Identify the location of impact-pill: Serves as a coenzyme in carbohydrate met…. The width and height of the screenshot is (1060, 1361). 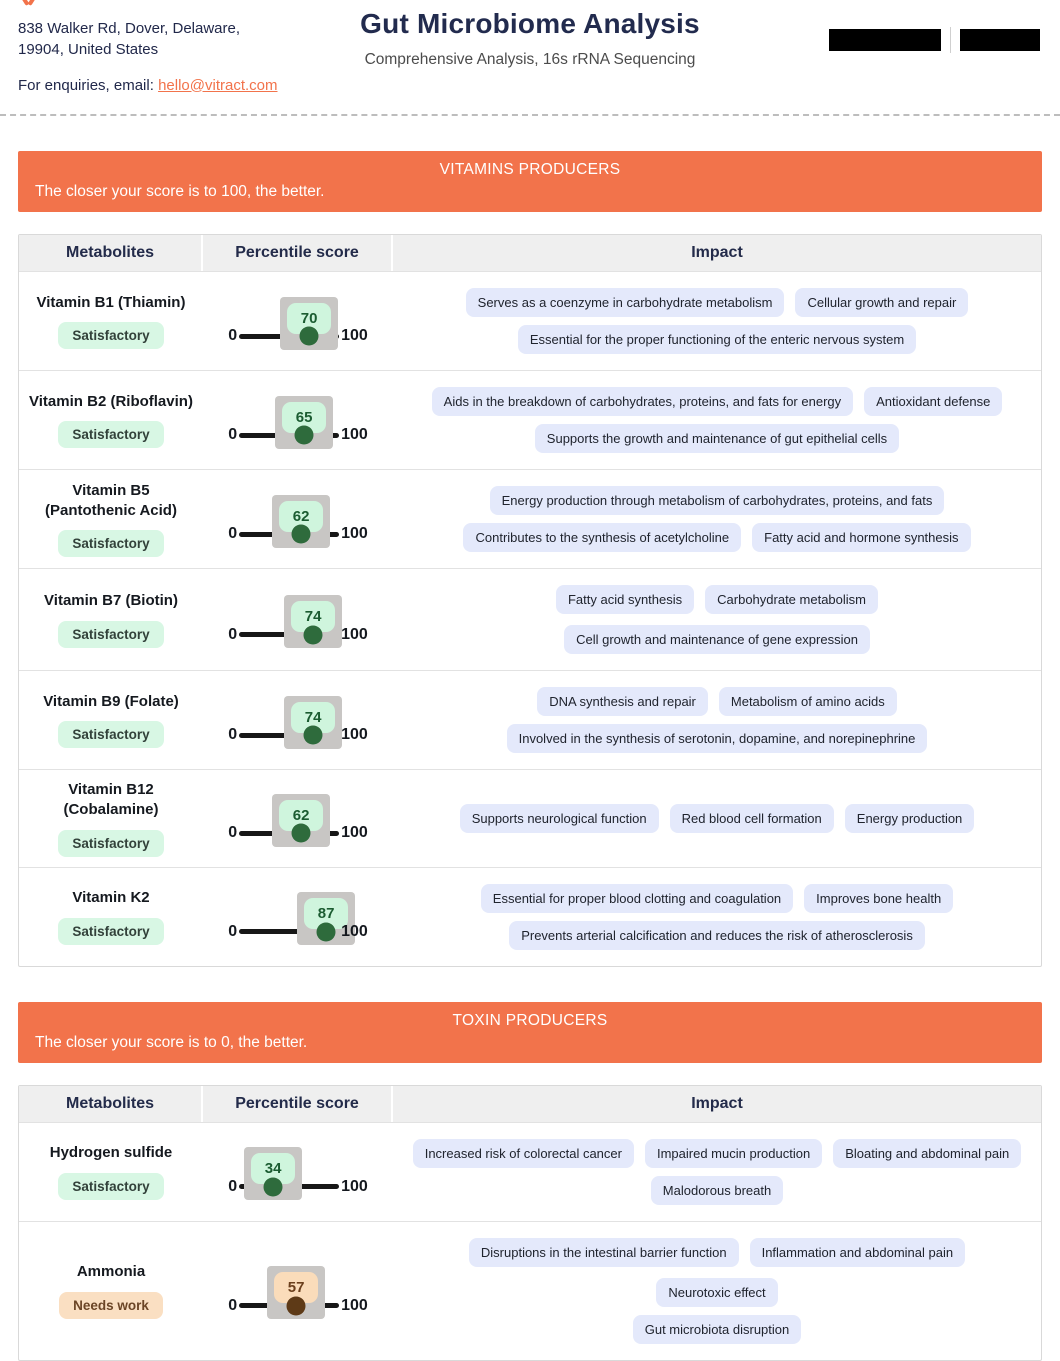
(625, 302).